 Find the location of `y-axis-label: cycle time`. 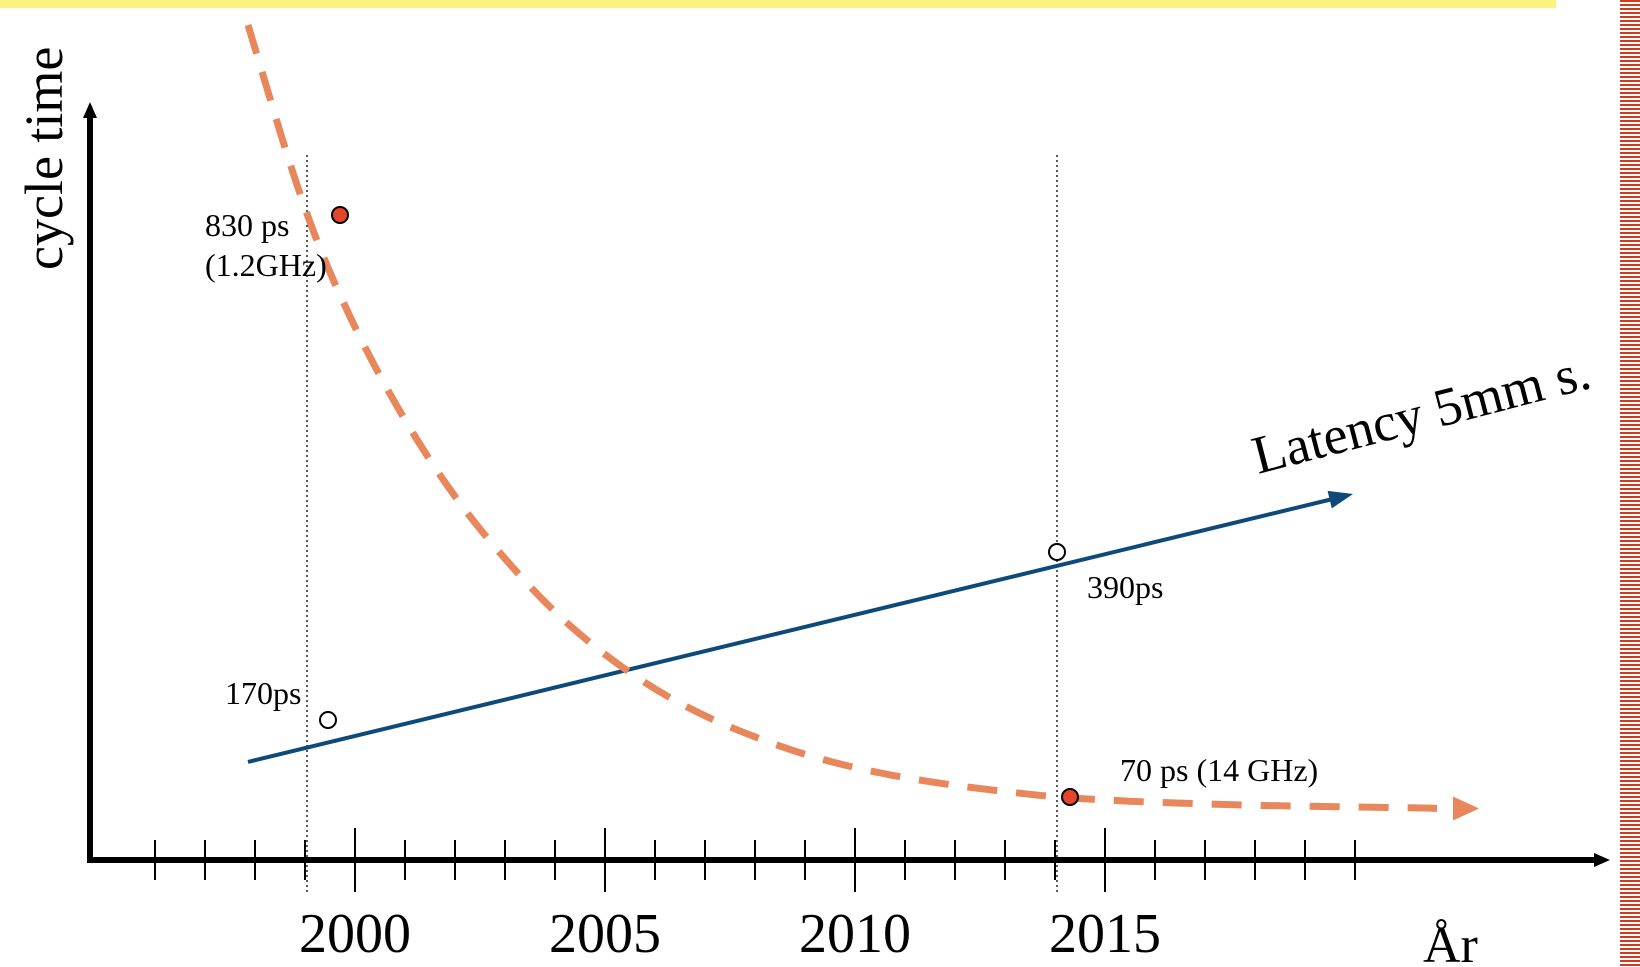

y-axis-label: cycle time is located at coordinates (44, 158).